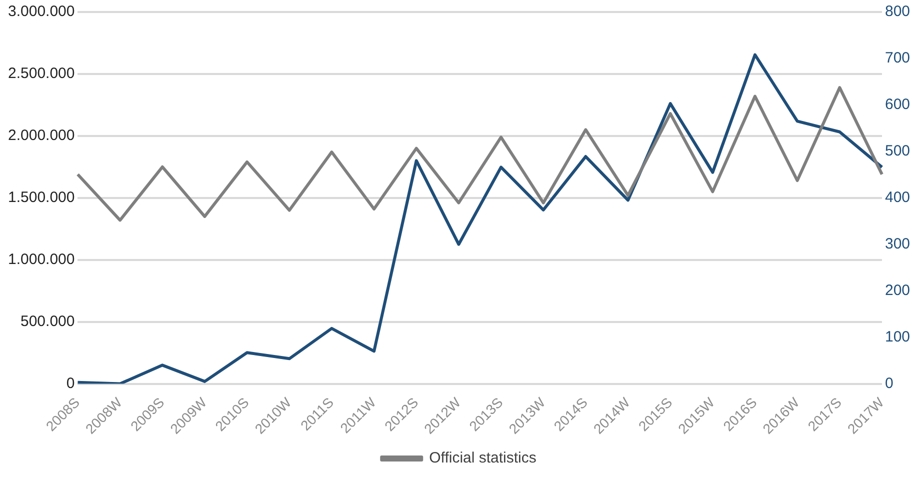  Describe the element at coordinates (897, 151) in the screenshot. I see `y2-tick-label: 500` at that location.